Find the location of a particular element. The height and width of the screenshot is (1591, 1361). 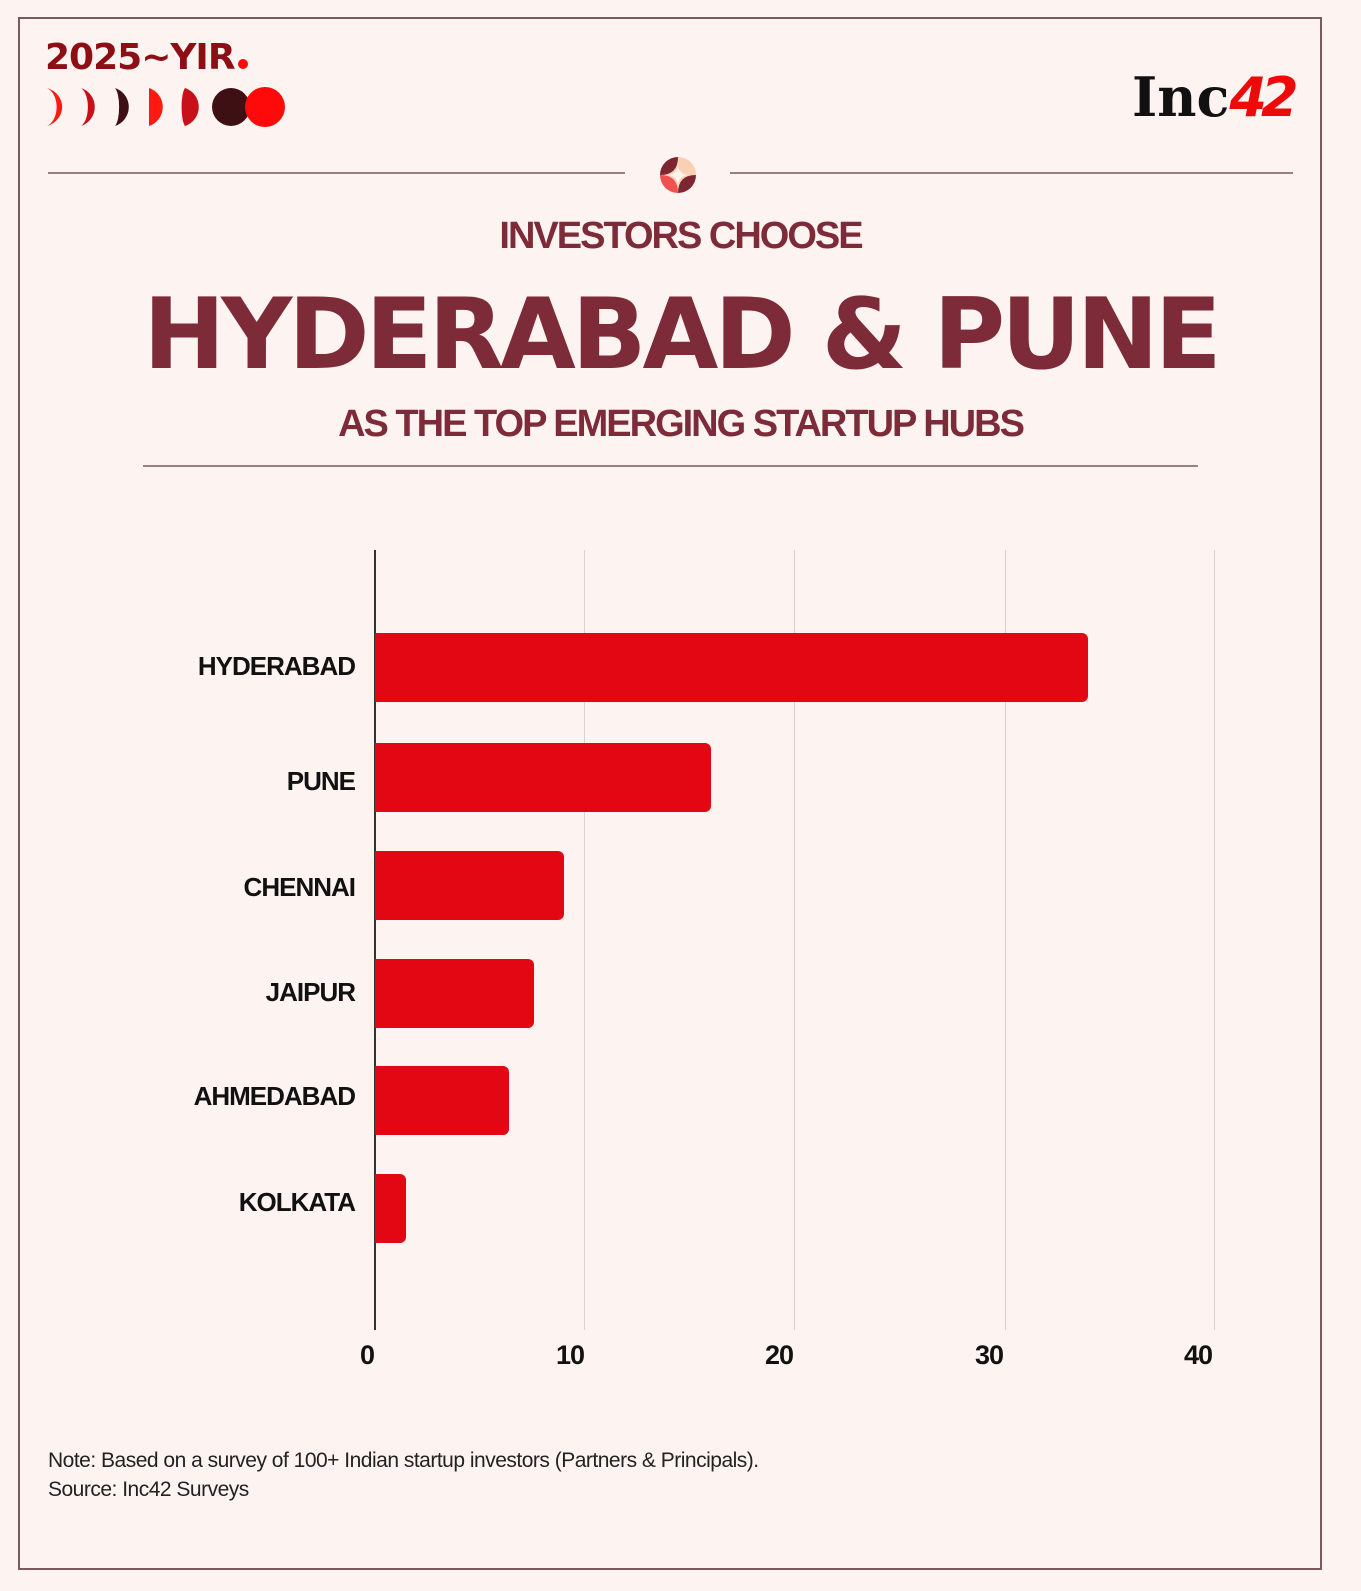

source-text: Source: Inc42 Surveys is located at coordinates (148, 1489).